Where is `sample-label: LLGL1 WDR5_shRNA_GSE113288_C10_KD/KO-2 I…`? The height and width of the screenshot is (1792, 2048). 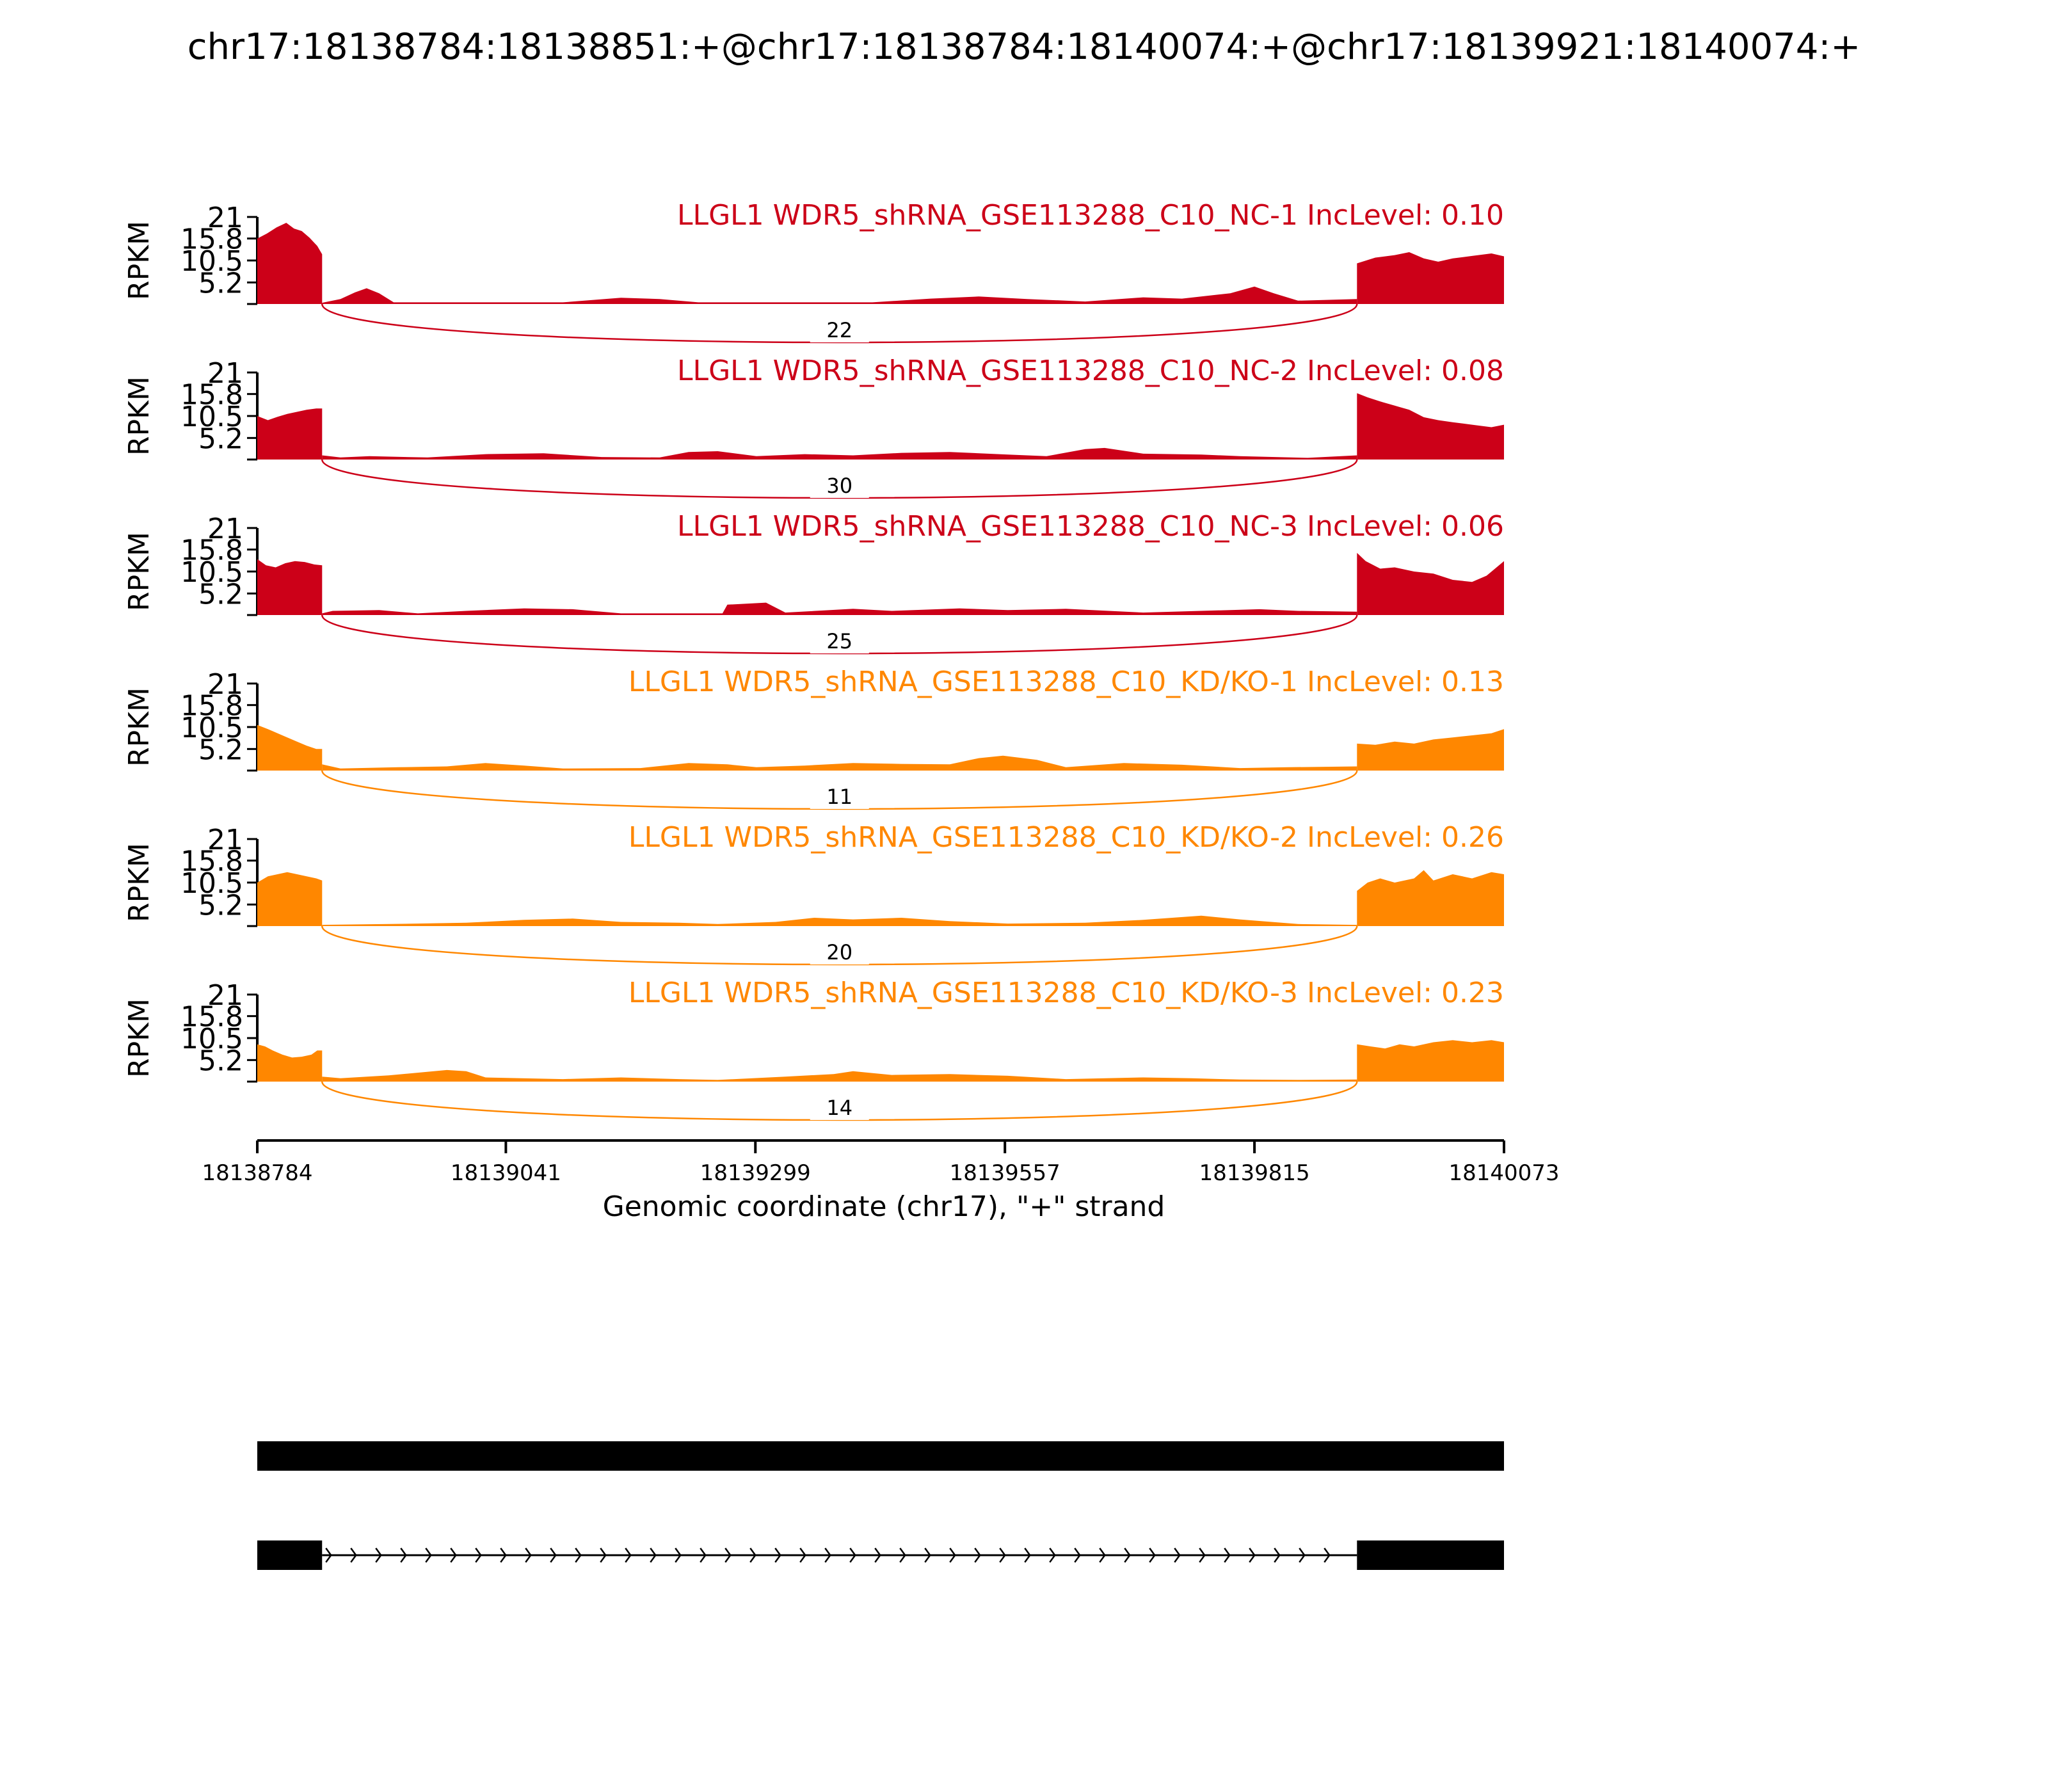 sample-label: LLGL1 WDR5_shRNA_GSE113288_C10_KD/KO-2 I… is located at coordinates (1066, 837).